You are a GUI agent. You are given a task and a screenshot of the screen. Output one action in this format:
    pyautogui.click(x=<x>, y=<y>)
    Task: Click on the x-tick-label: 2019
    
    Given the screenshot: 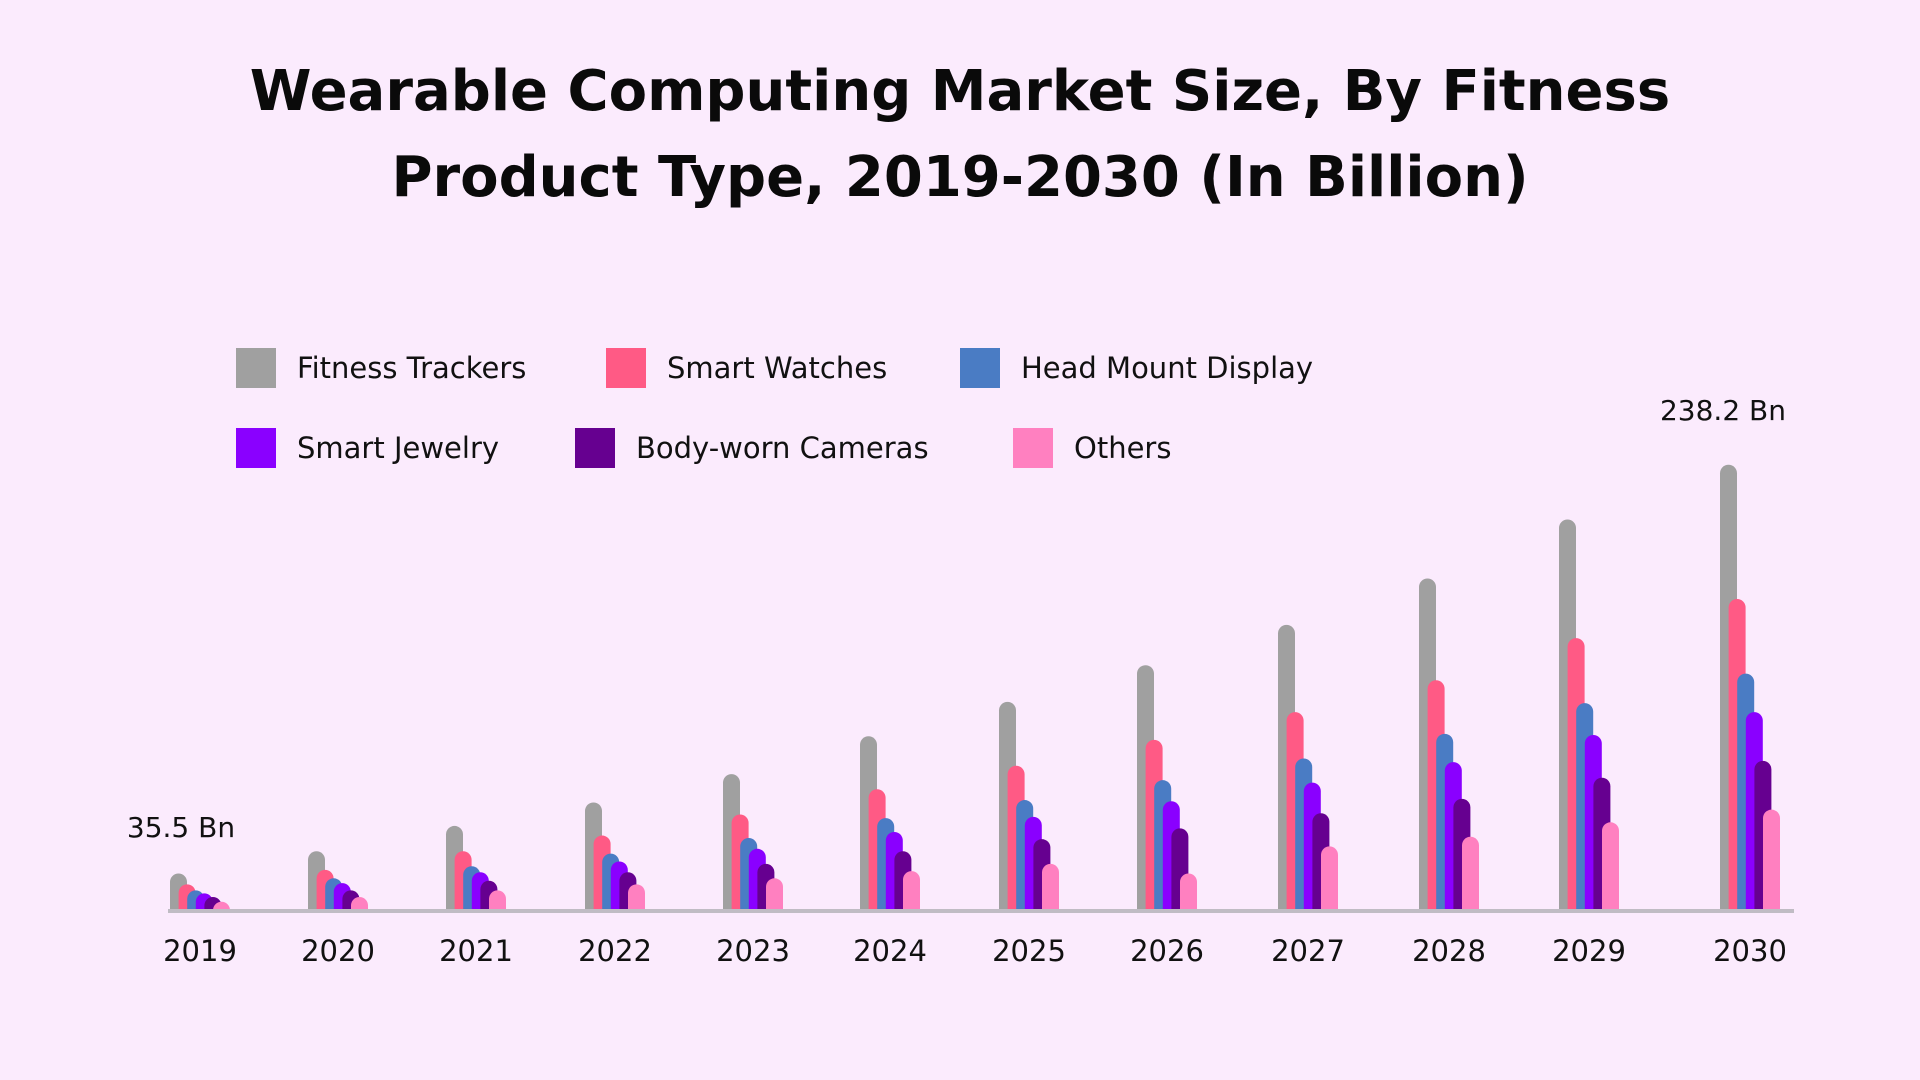 What is the action you would take?
    pyautogui.click(x=200, y=951)
    